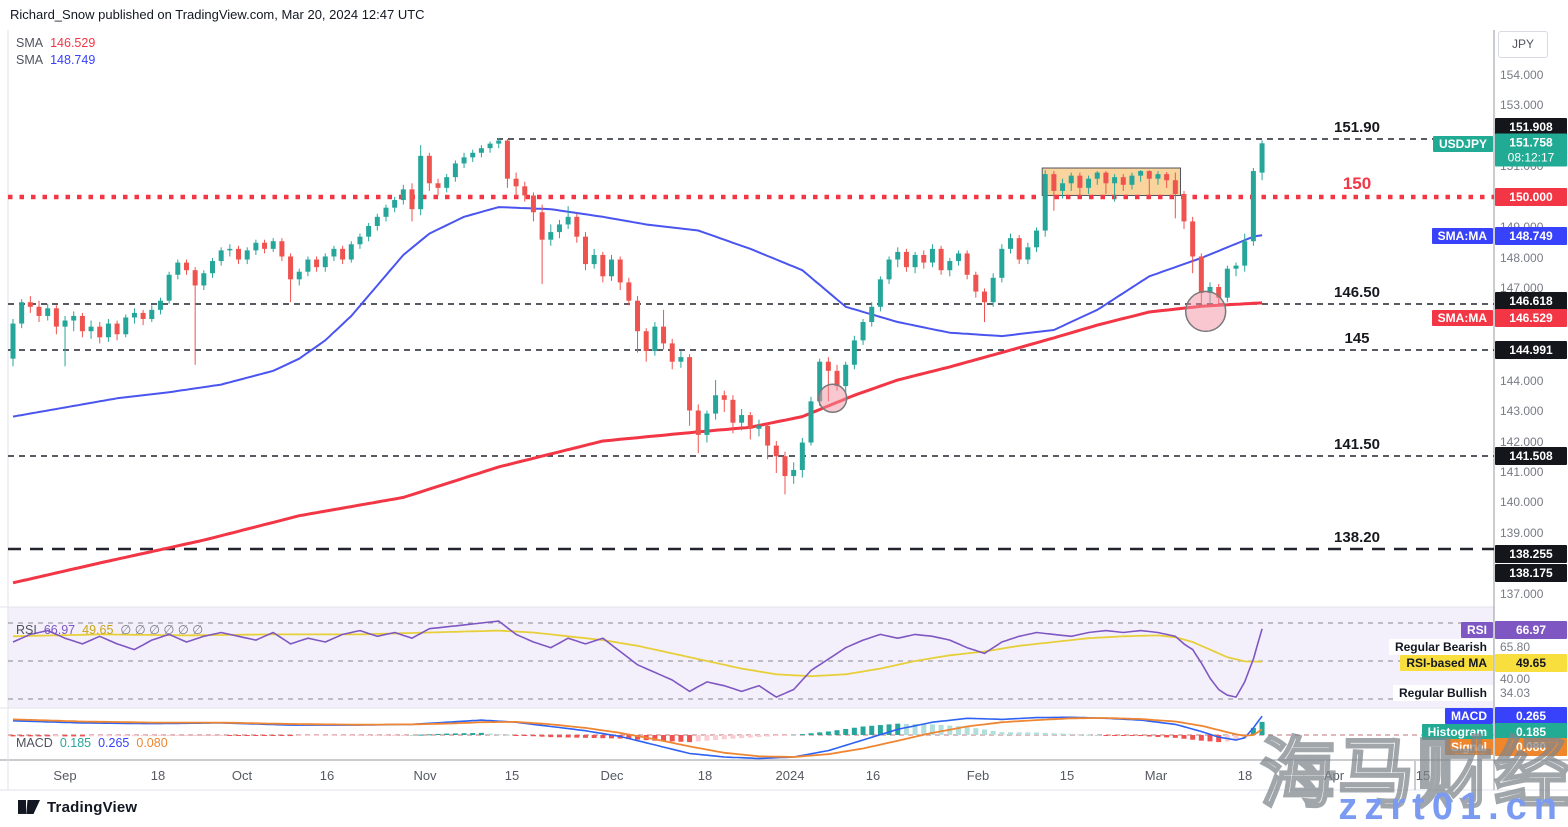  I want to click on indicator-side-label: MACD, so click(1469, 716).